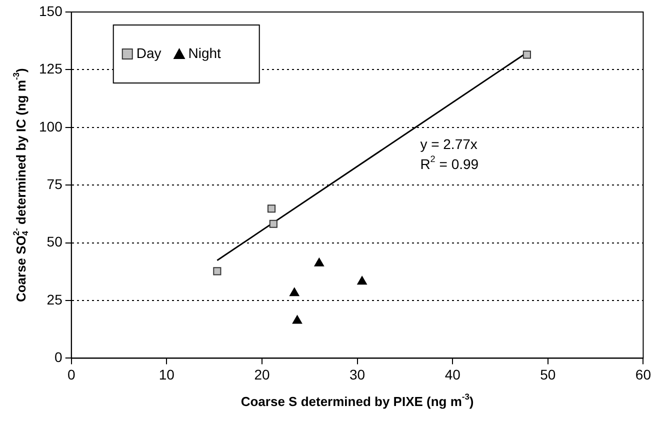  I want to click on x-tick-label: 20, so click(262, 374).